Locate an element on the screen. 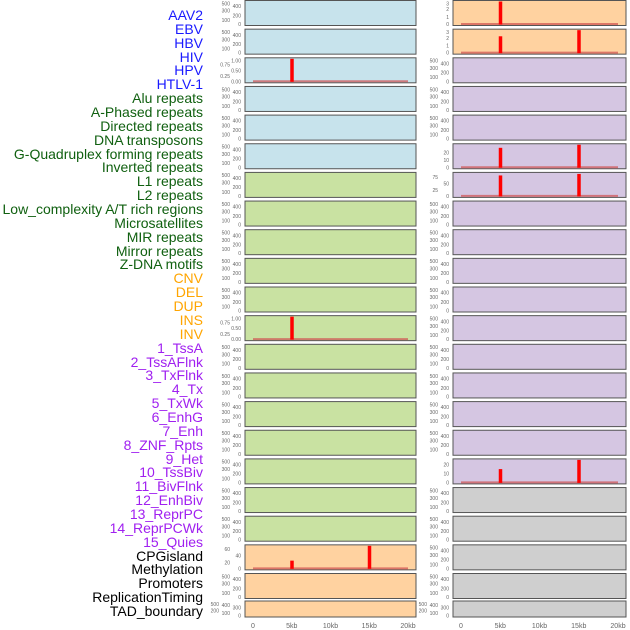  track-label: 2_TssAFlnk is located at coordinates (166, 361).